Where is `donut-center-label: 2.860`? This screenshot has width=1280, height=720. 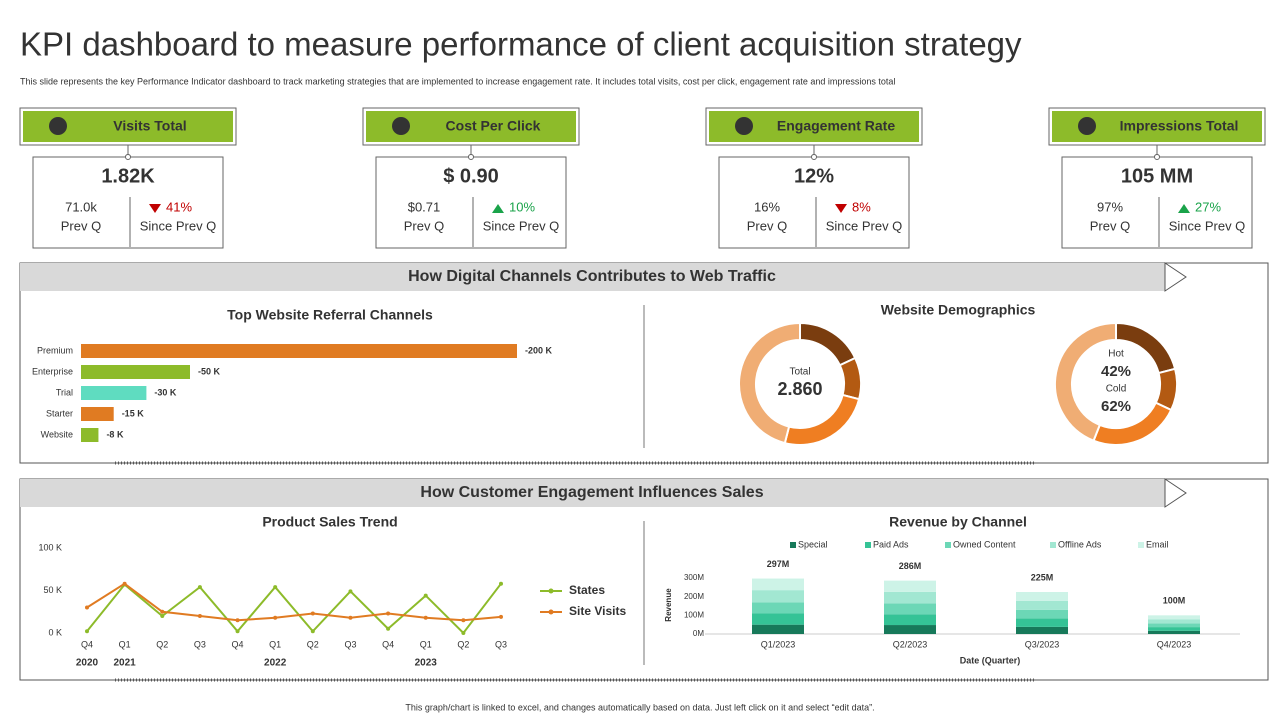 donut-center-label: 2.860 is located at coordinates (799, 389).